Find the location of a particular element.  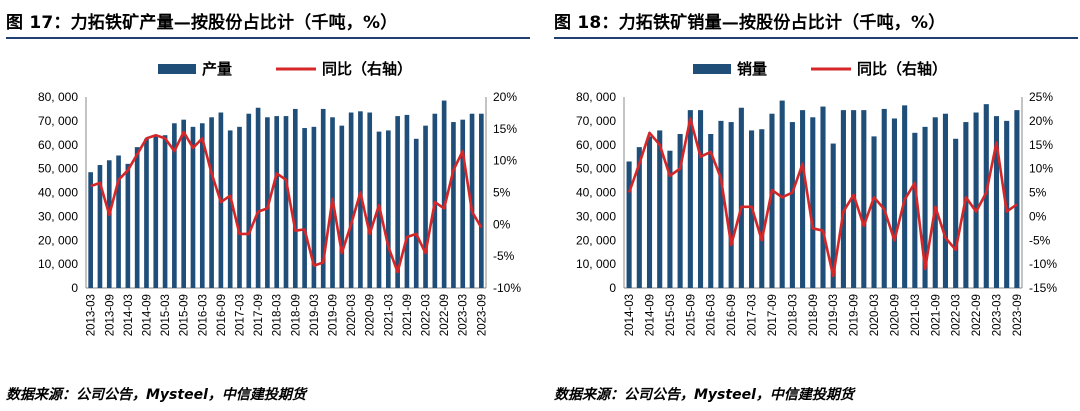

x-tick-label: 2020-09 is located at coordinates (371, 315).